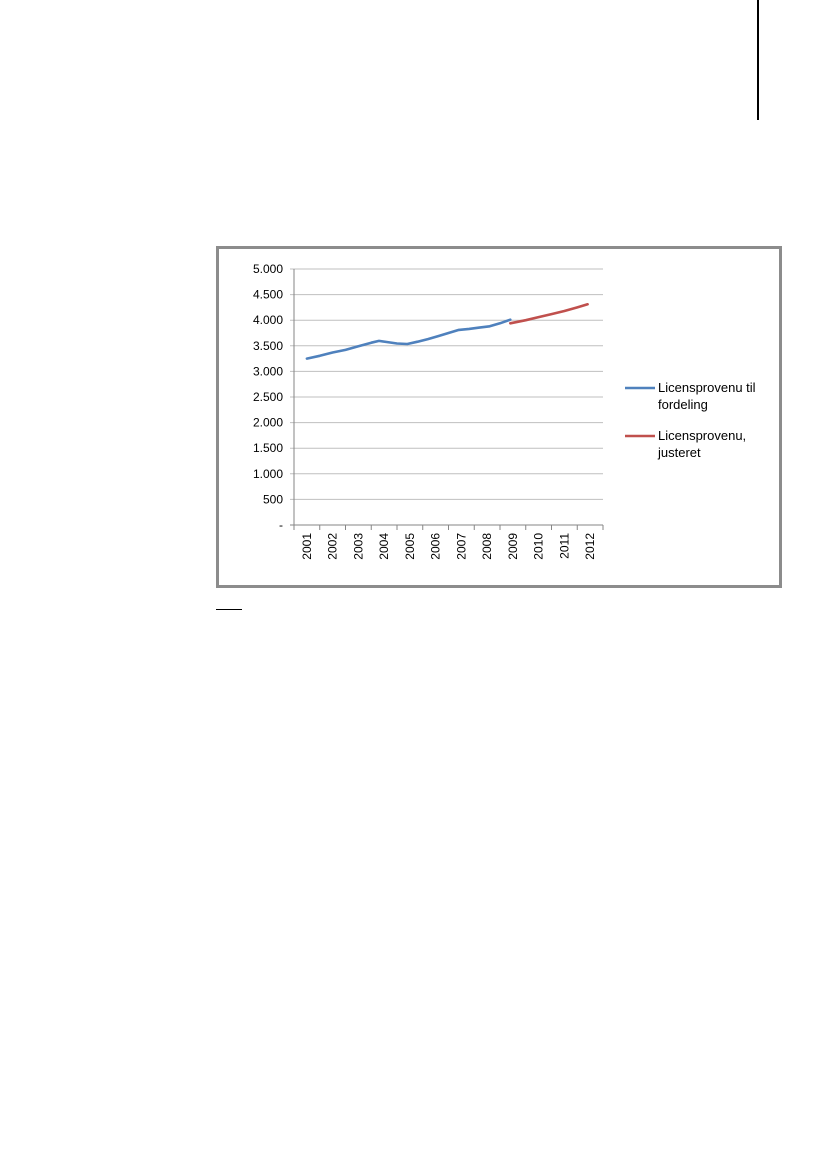  I want to click on series-lines, so click(447, 331).